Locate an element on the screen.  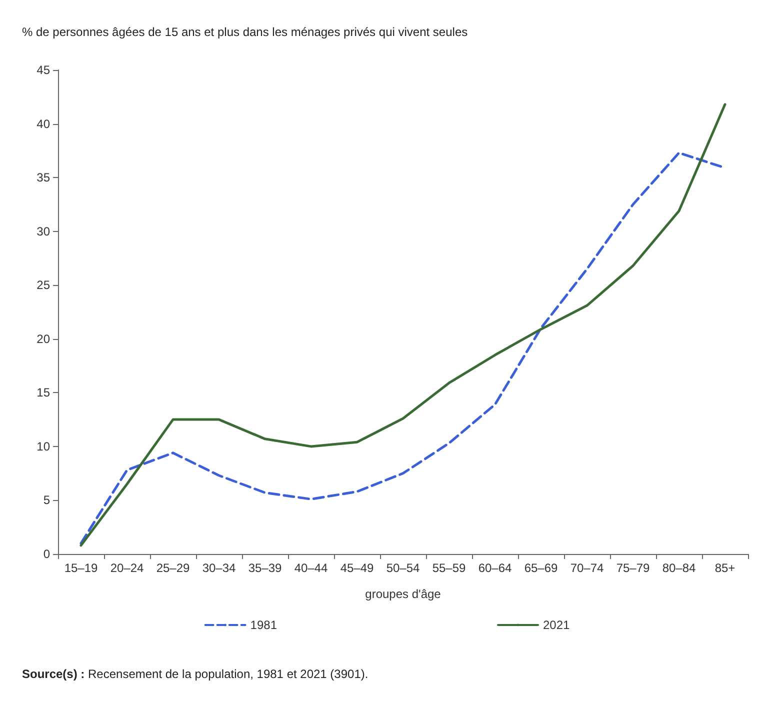
legend-label: 2021 is located at coordinates (556, 625).